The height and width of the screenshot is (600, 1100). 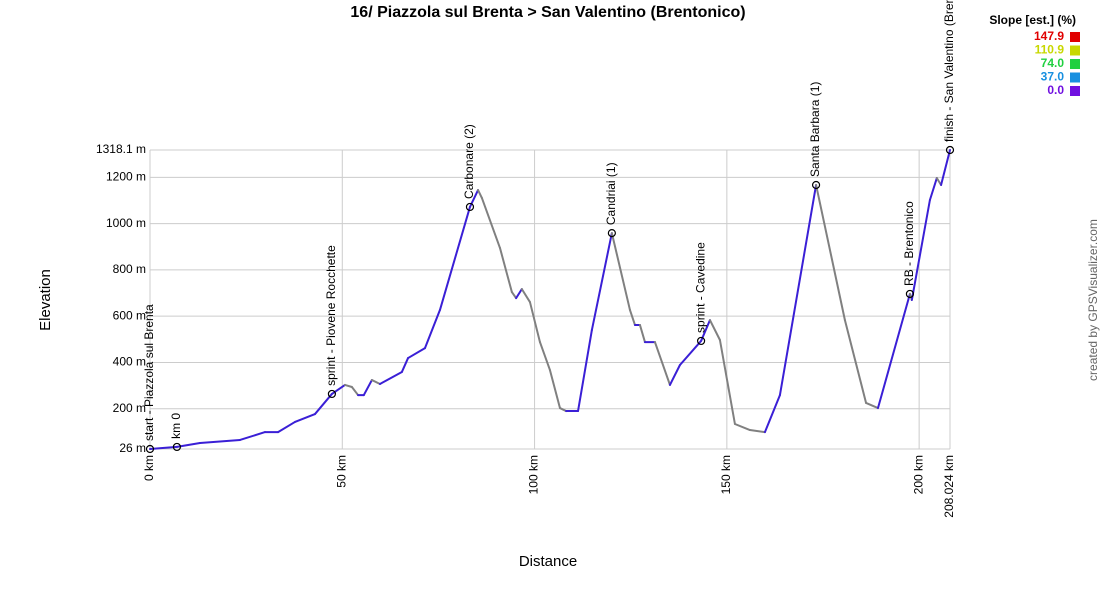 I want to click on waypoint-label: start - Piazzola sul Brenta, so click(x=149, y=372).